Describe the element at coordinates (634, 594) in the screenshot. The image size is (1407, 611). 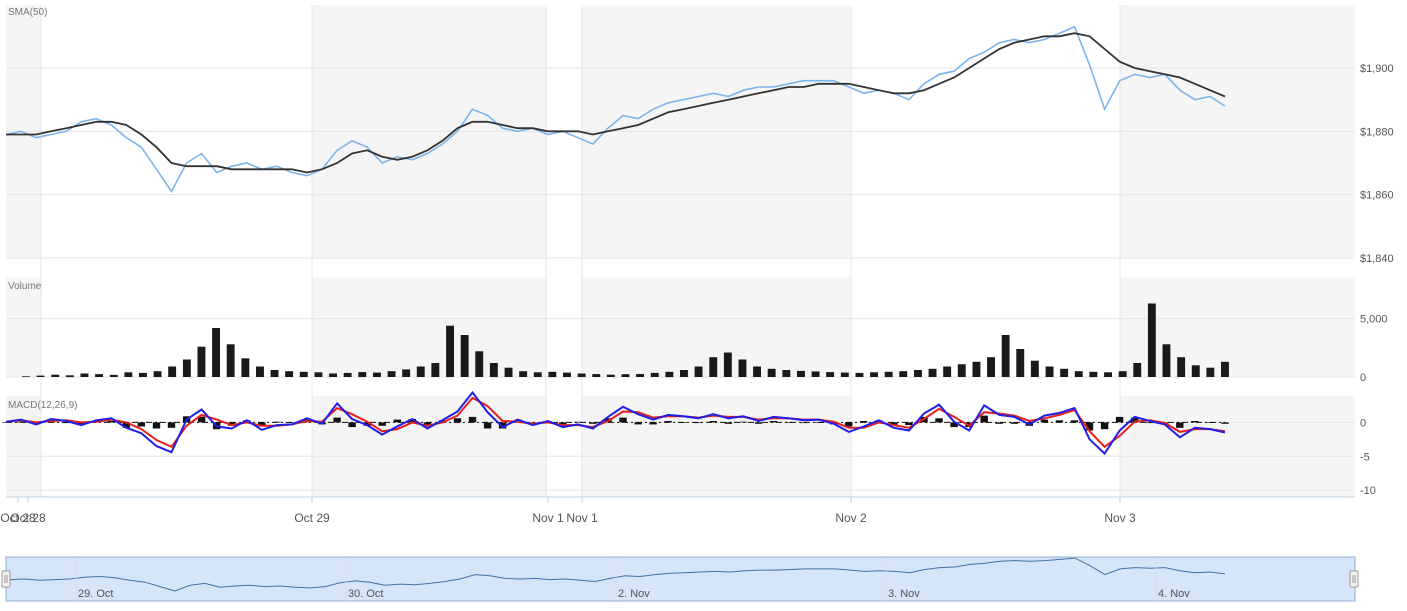
I see `navigator-date-label: 2. Nov` at that location.